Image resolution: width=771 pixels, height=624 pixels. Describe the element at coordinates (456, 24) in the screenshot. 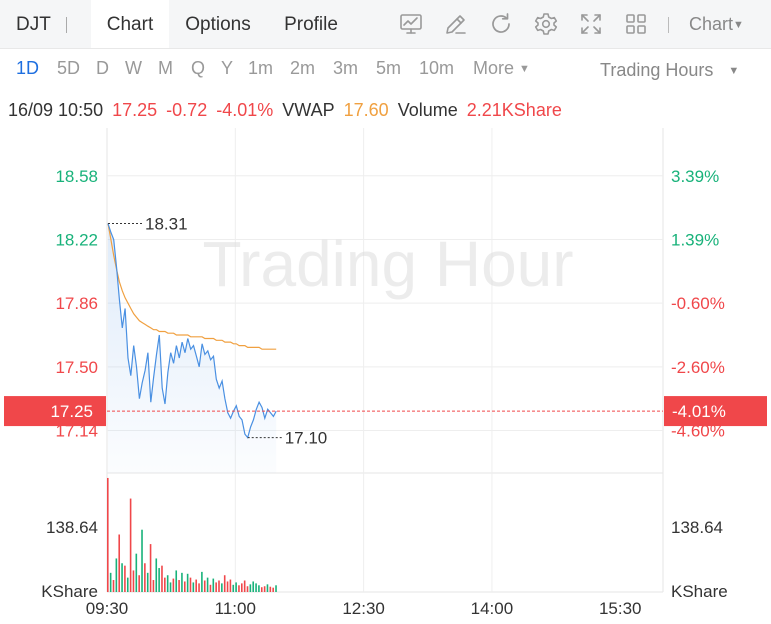

I see `pen-icon` at that location.